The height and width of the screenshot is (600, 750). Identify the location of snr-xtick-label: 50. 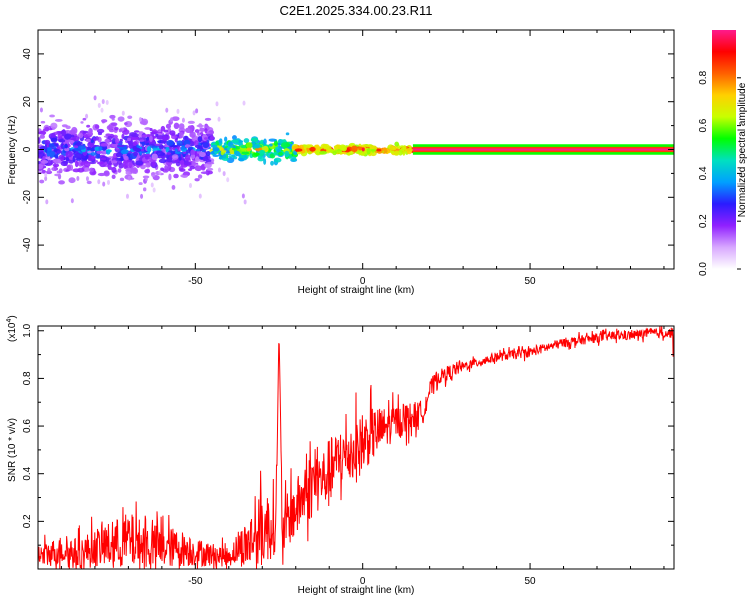
(531, 581).